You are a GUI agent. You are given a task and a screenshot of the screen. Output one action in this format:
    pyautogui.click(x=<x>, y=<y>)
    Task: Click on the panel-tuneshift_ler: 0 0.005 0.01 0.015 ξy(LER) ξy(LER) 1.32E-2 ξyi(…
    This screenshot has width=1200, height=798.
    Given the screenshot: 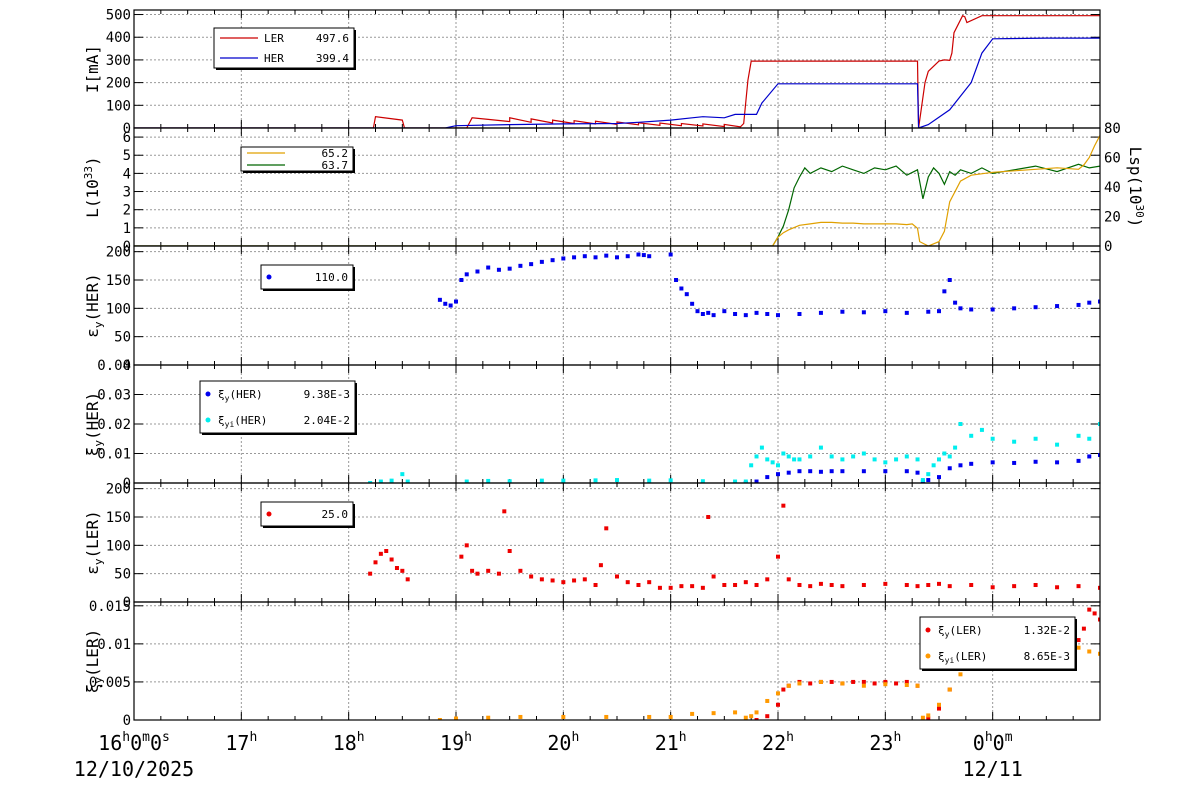 What is the action you would take?
    pyautogui.click(x=592, y=664)
    